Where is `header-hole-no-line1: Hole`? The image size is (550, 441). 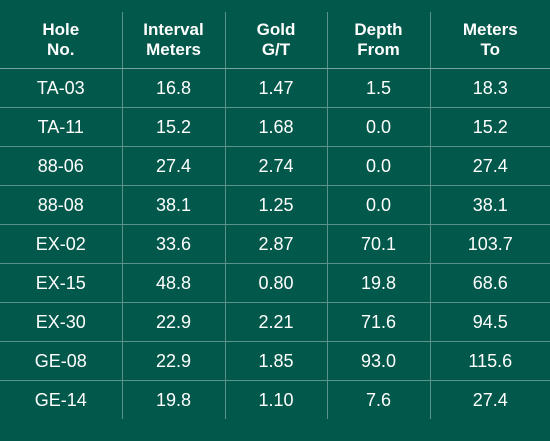 header-hole-no-line1: Hole is located at coordinates (61, 29).